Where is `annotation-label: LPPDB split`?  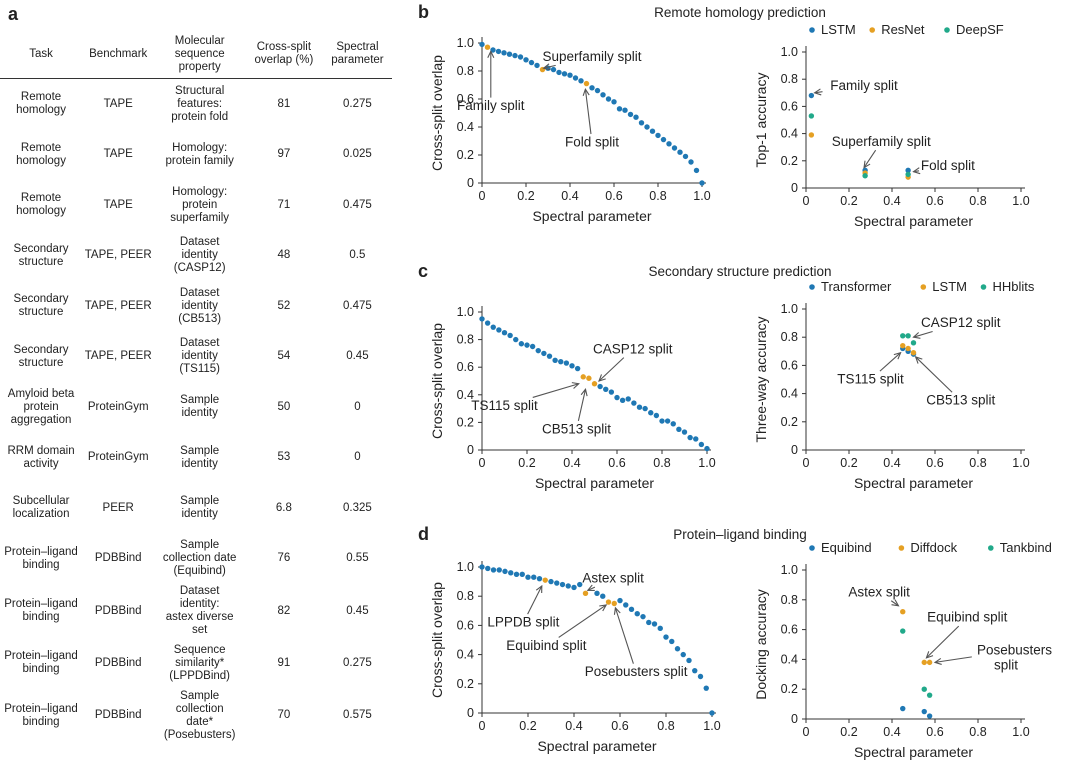
annotation-label: LPPDB split is located at coordinates (523, 621).